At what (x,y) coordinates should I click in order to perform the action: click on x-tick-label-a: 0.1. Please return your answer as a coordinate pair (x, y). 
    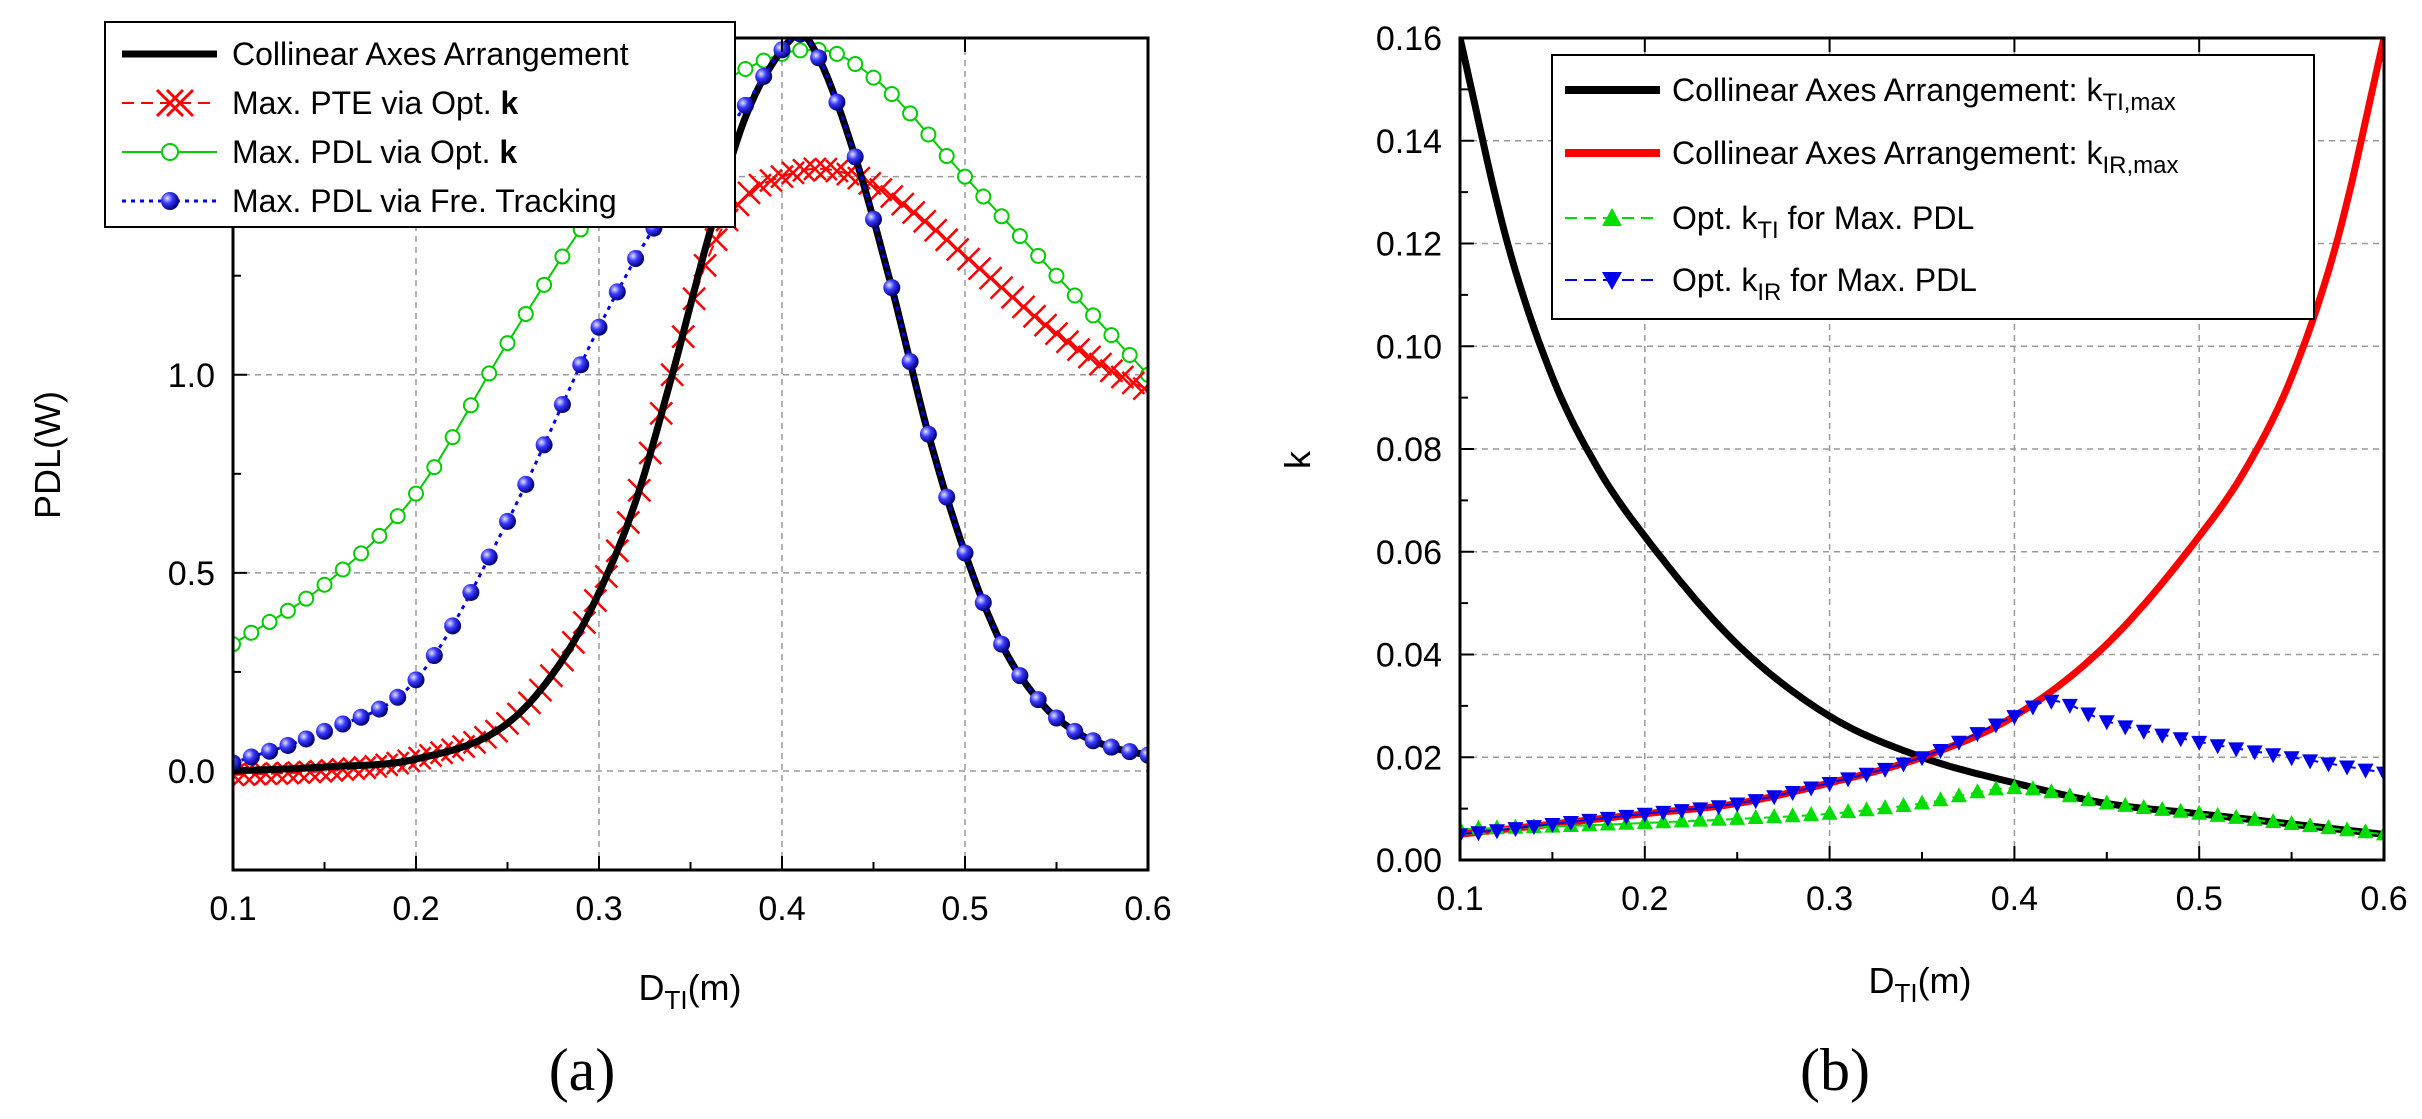
    Looking at the image, I should click on (232, 909).